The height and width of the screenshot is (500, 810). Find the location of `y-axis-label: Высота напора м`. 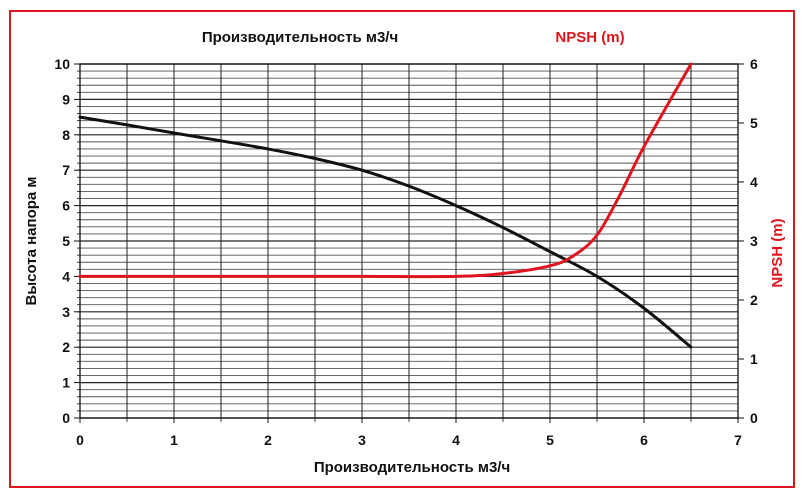

y-axis-label: Высота напора м is located at coordinates (31, 240).